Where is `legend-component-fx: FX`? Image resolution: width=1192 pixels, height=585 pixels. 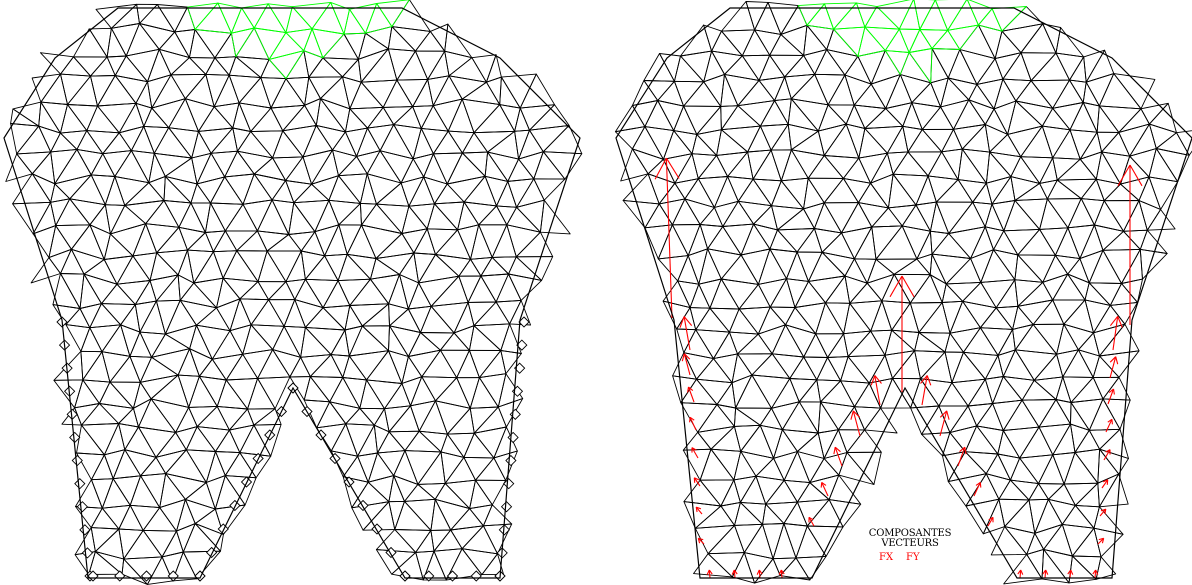 legend-component-fx: FX is located at coordinates (886, 557).